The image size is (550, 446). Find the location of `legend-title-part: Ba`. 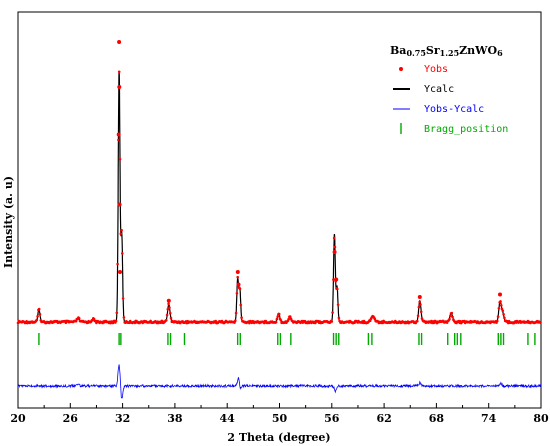

legend-title-part: Ba is located at coordinates (398, 50).